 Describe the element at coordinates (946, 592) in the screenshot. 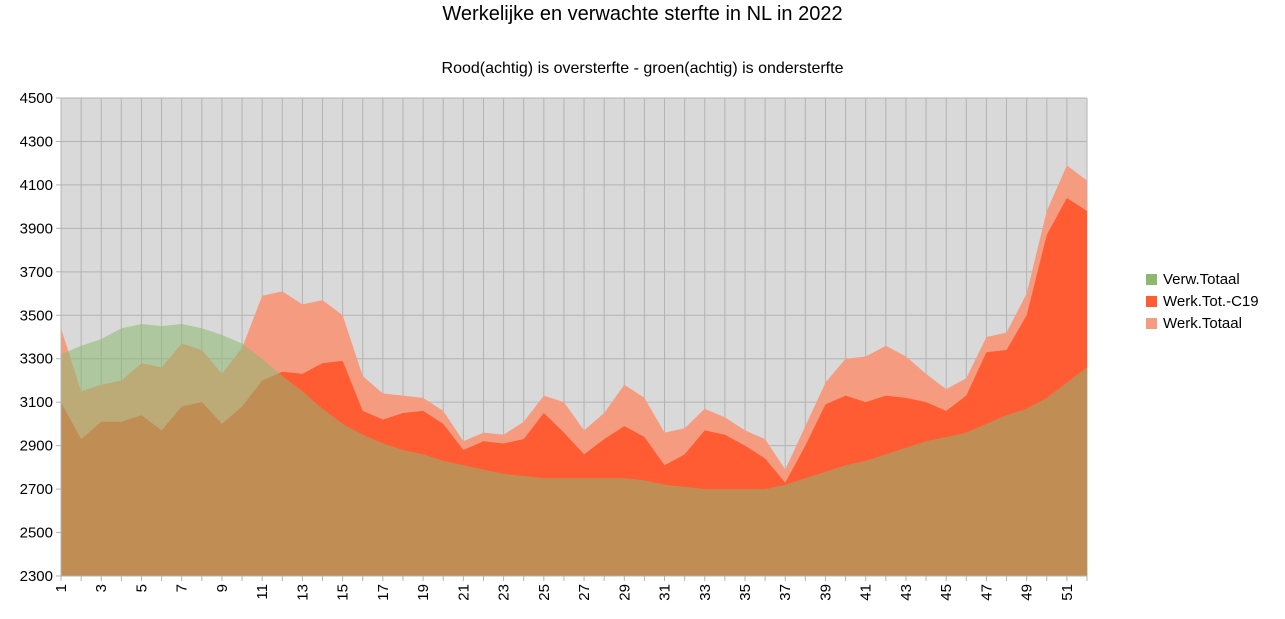

I see `x-tick-label: 45` at that location.